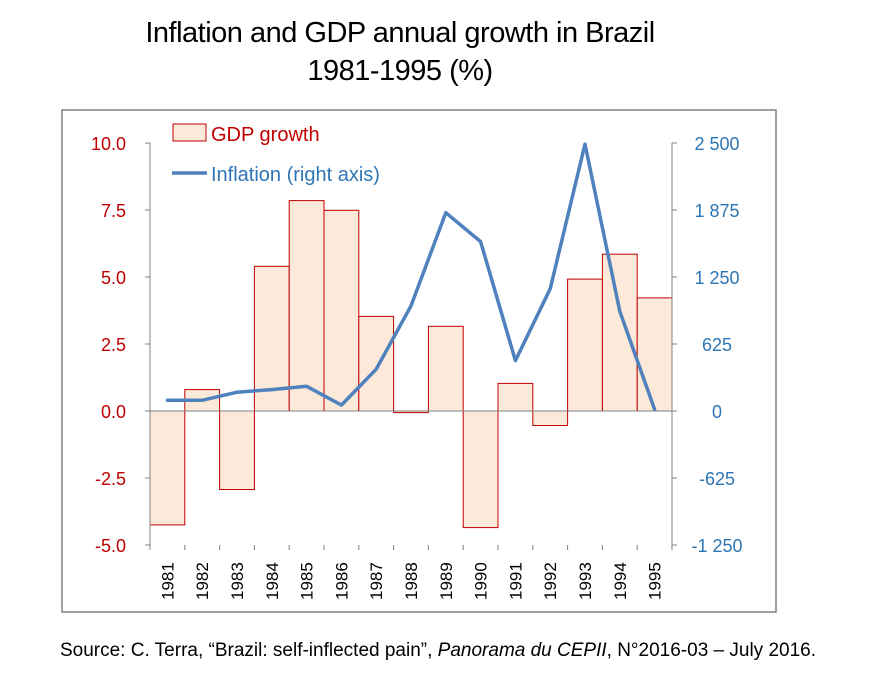 The width and height of the screenshot is (876, 675). Describe the element at coordinates (481, 581) in the screenshot. I see `x-tick-label-1990: 1990` at that location.